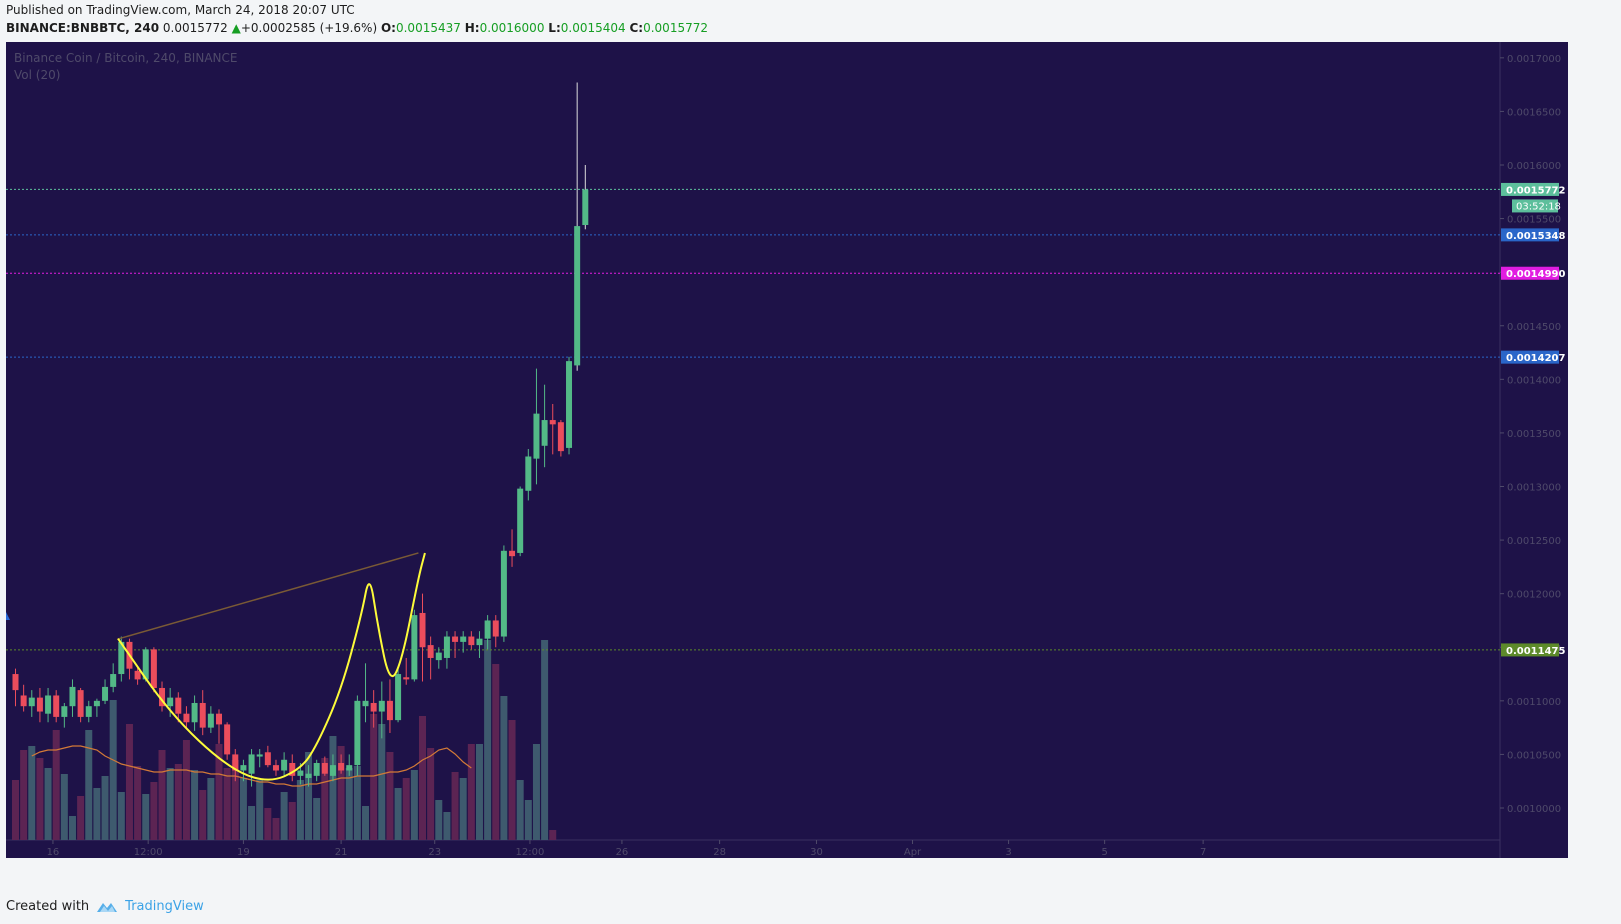 This screenshot has width=1621, height=924. I want to click on y-tick-label: 0.0016500, so click(1534, 112).